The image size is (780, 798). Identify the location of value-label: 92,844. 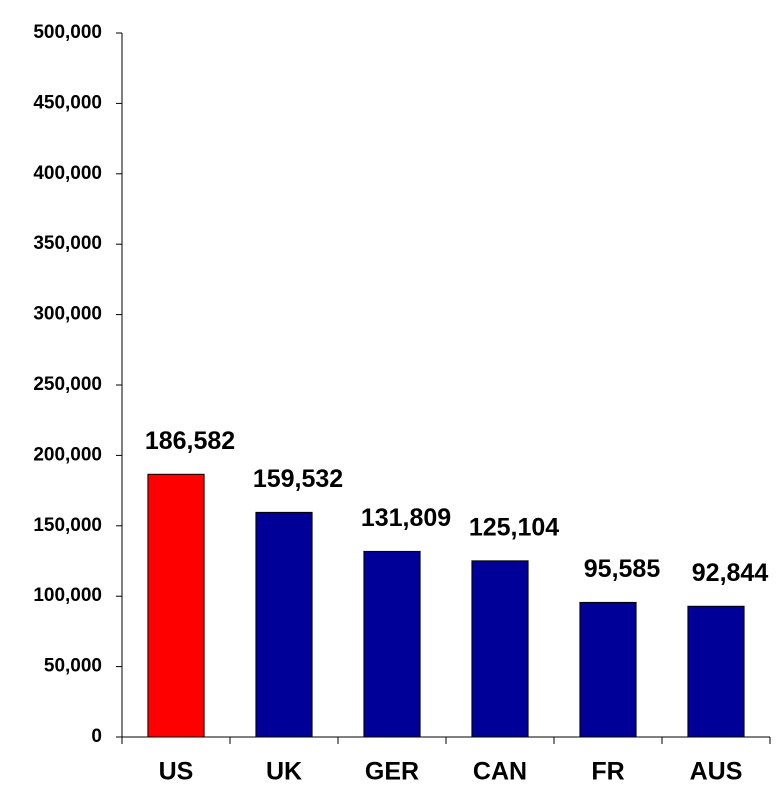
(730, 573).